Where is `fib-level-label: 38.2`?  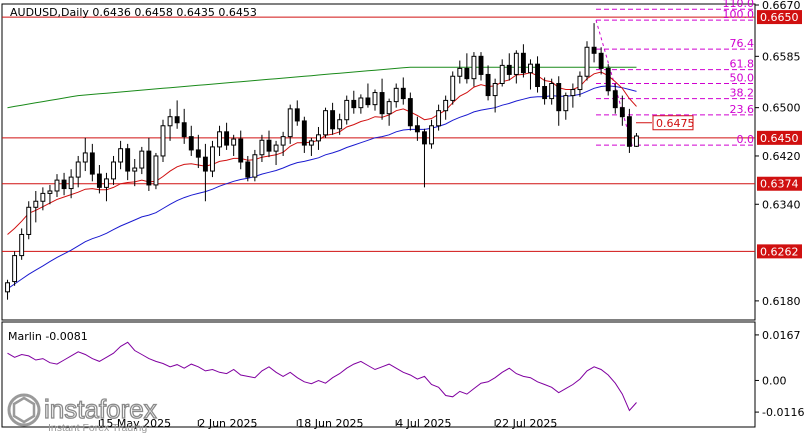
fib-level-label: 38.2 is located at coordinates (742, 93).